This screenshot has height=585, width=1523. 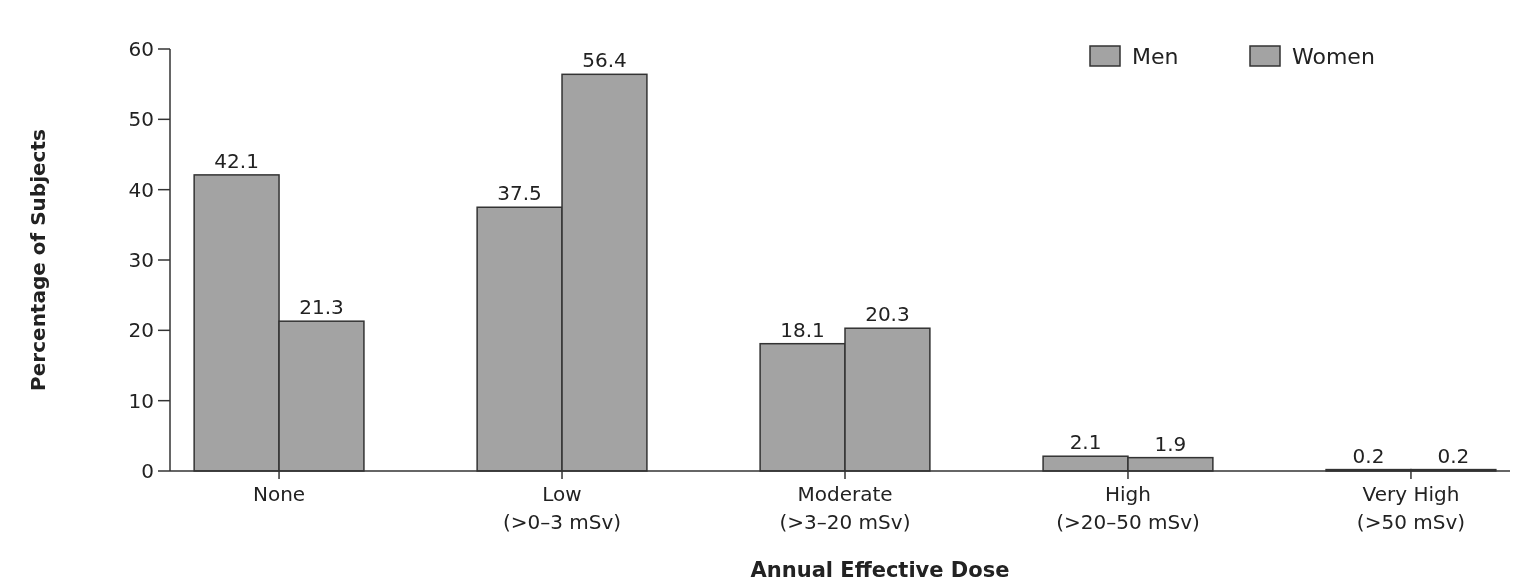 I want to click on data-label: 21.3, so click(x=321, y=307).